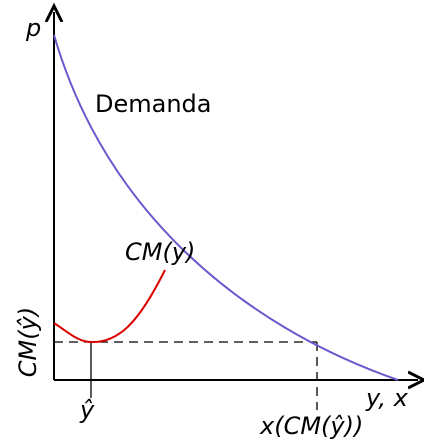  What do you see at coordinates (28, 342) in the screenshot?
I see `cm-y-hat-label: CM(ŷ)` at bounding box center [28, 342].